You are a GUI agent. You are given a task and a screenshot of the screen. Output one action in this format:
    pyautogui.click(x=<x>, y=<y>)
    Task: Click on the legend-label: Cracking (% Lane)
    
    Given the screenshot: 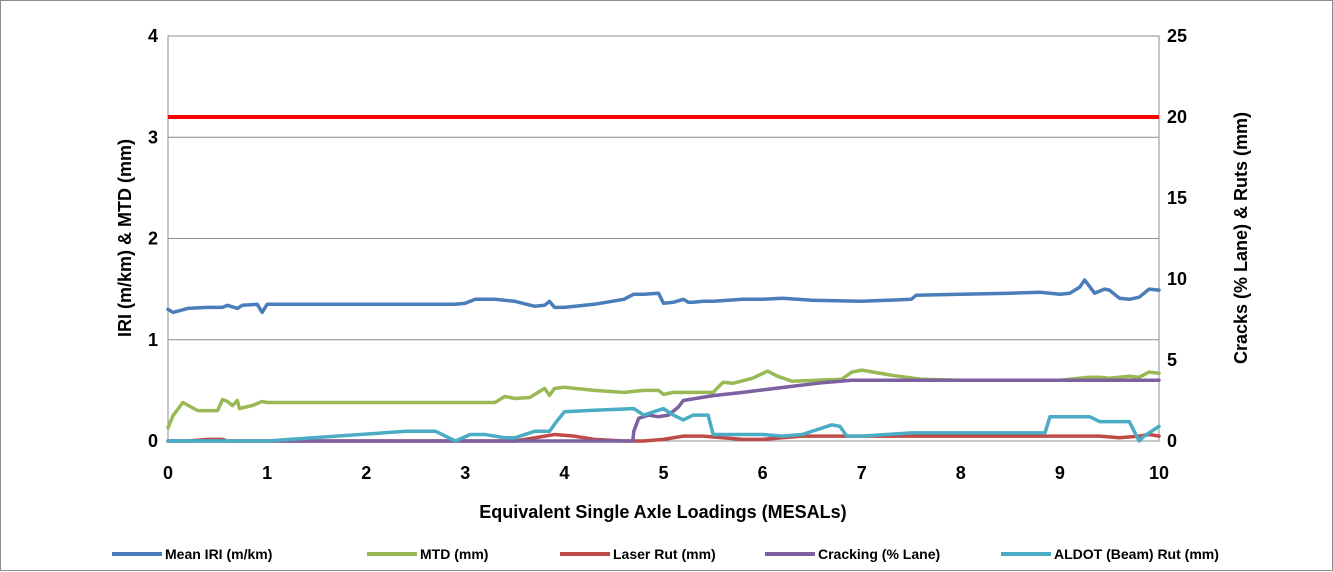 What is the action you would take?
    pyautogui.click(x=879, y=554)
    